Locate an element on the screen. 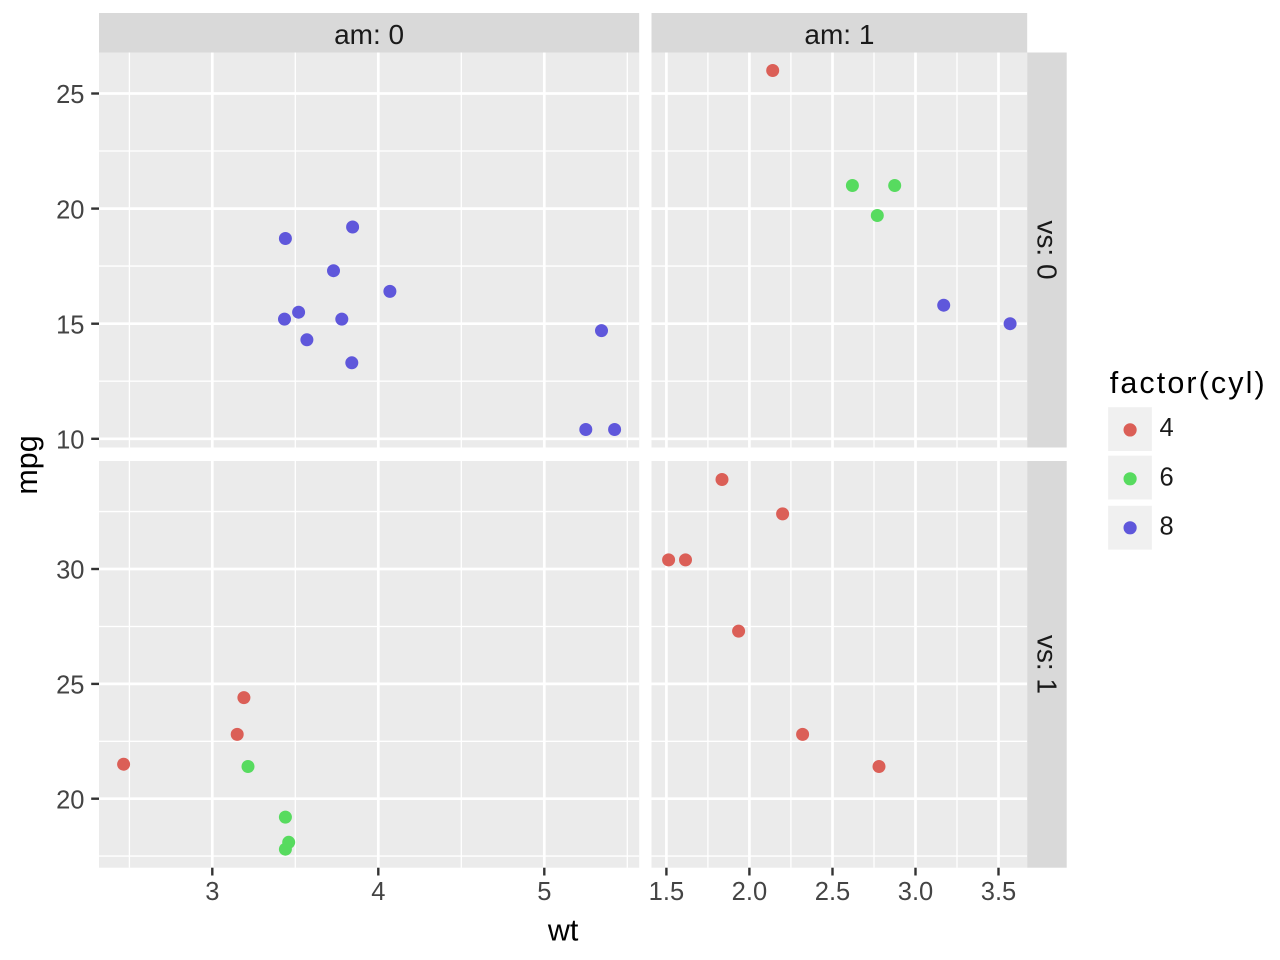 Image resolution: width=1280 pixels, height=960 pixels. svg-text: 30 is located at coordinates (70, 571).